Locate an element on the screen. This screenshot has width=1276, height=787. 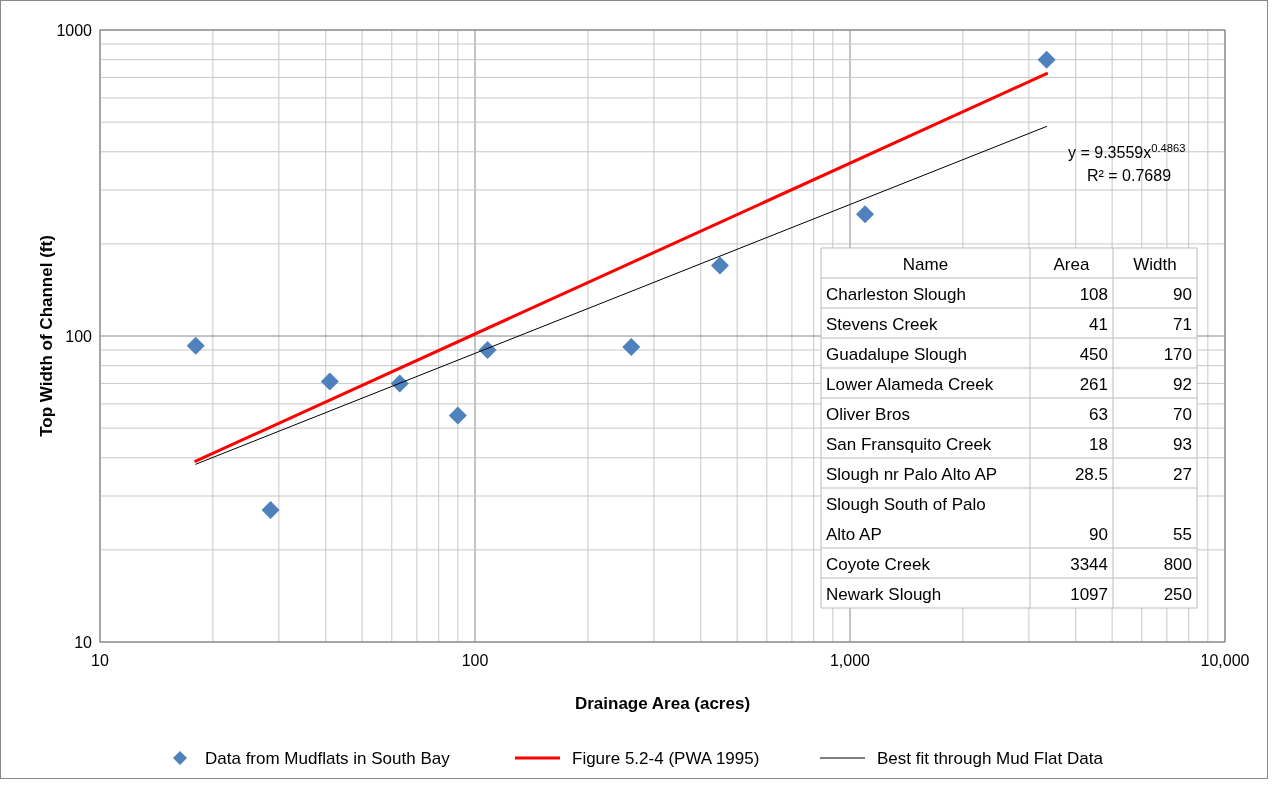
annotation: Coyote Creek is located at coordinates (878, 564).